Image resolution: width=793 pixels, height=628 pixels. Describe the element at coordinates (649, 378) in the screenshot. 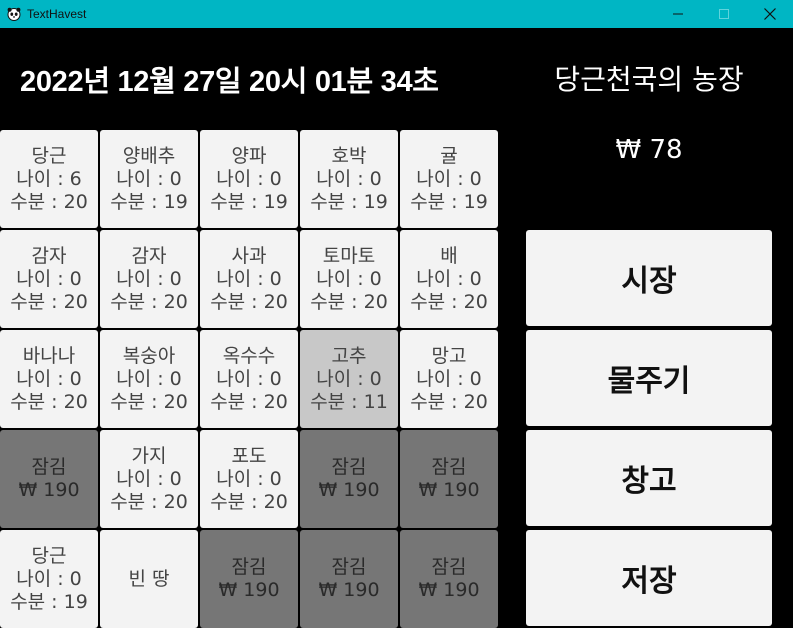

I see `water-button: 물주기` at that location.